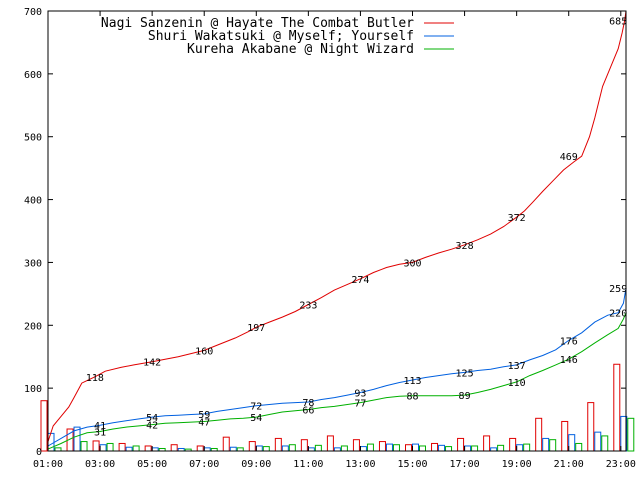 The width and height of the screenshot is (640, 480). Describe the element at coordinates (33, 389) in the screenshot. I see `y-tick-label: 100` at that location.